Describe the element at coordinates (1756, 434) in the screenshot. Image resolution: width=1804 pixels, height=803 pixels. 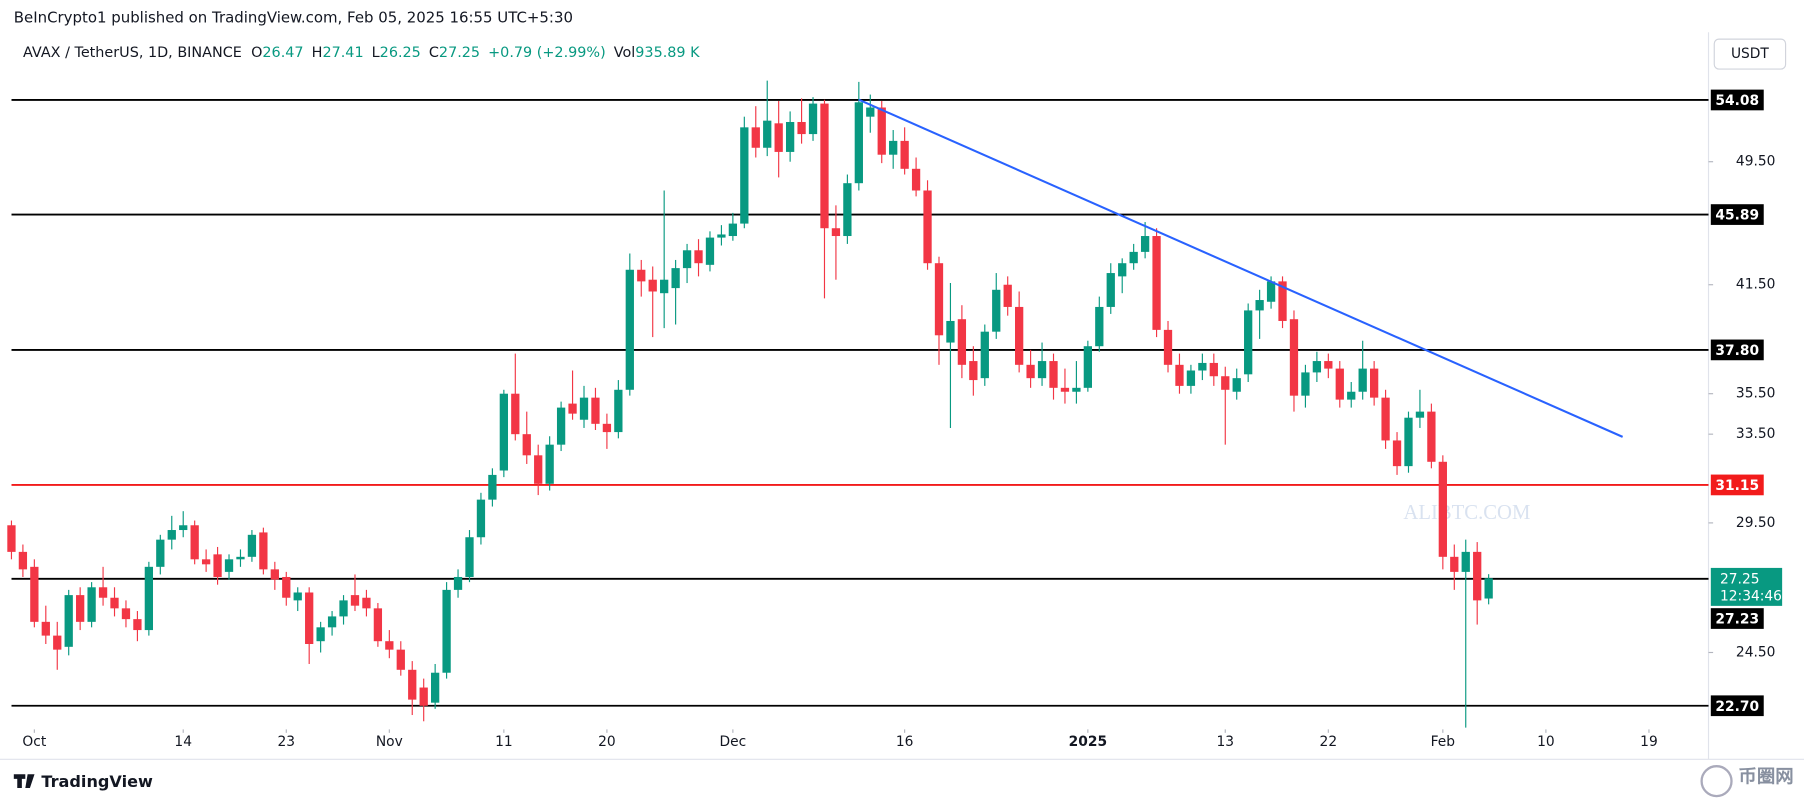
I see `y-tick-label: 33.50` at that location.